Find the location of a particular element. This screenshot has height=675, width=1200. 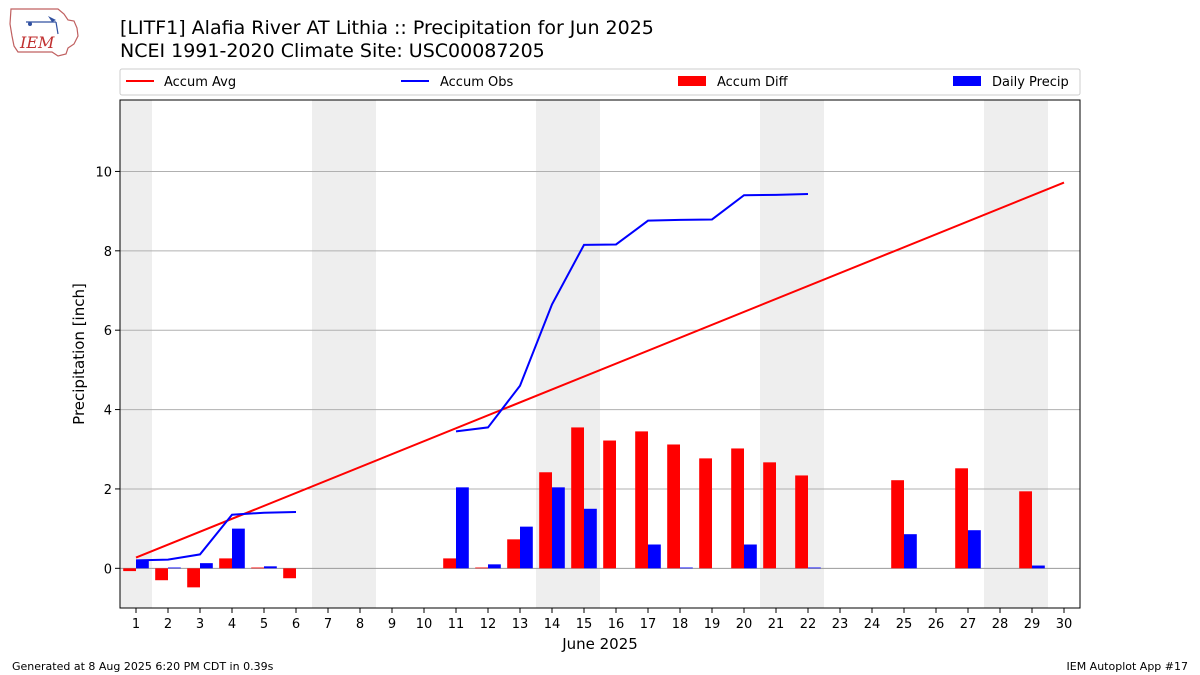

y-tick-label: 8 is located at coordinates (108, 252).